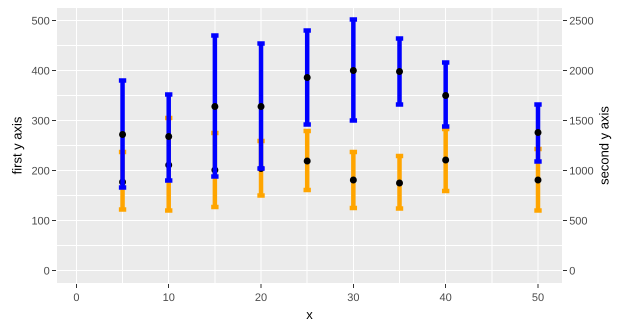  What do you see at coordinates (261, 298) in the screenshot?
I see `x-tick-label: 20` at bounding box center [261, 298].